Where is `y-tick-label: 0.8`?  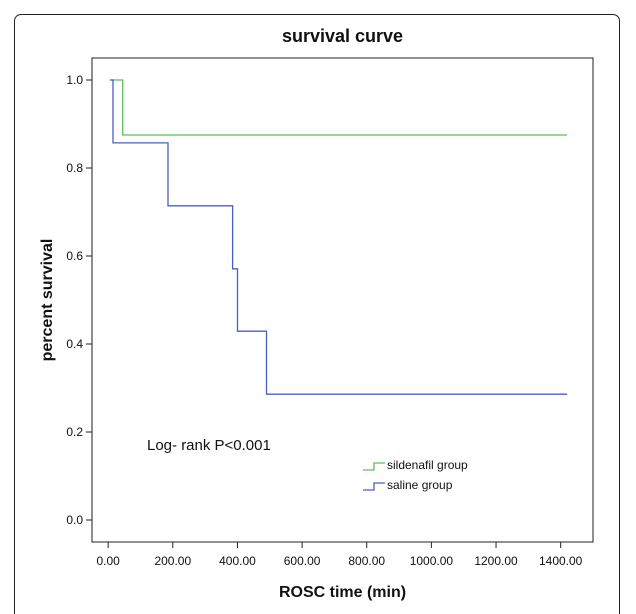 y-tick-label: 0.8 is located at coordinates (74, 168).